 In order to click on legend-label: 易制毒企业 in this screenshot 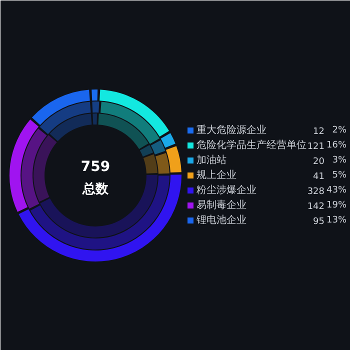, I will do `click(221, 205)`.